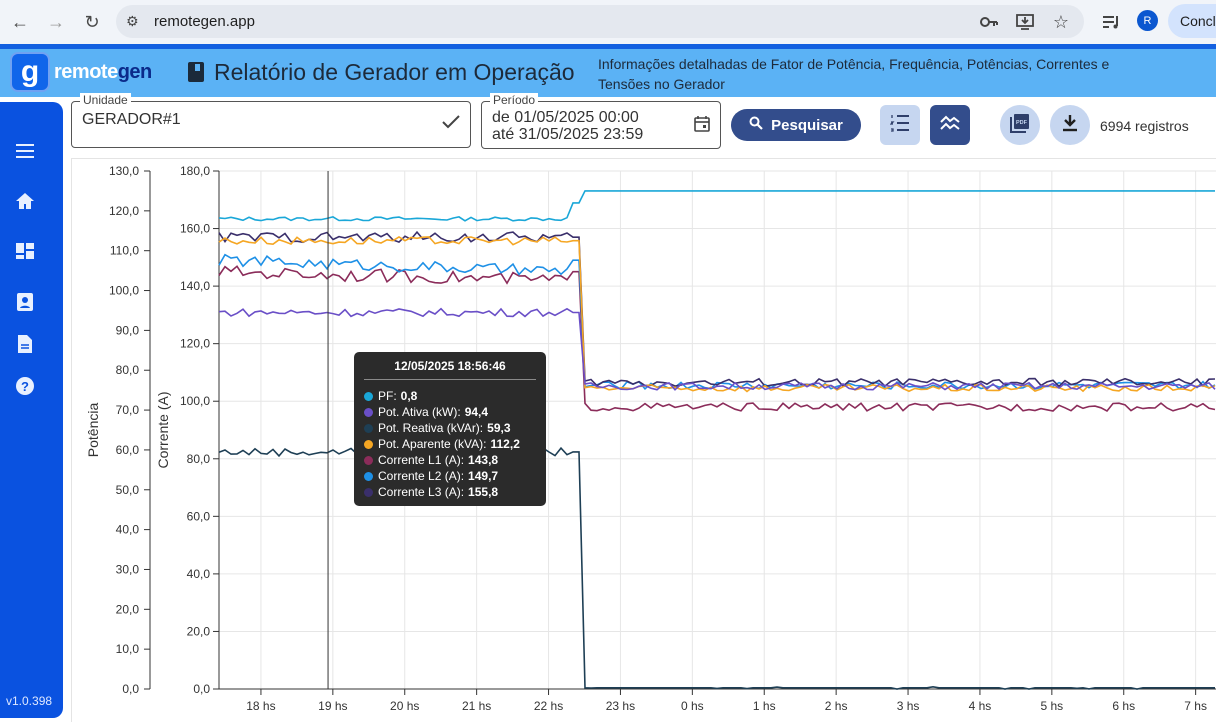 This screenshot has width=1216, height=723. I want to click on unit-select: Unidade GERADOR#1, so click(271, 120).